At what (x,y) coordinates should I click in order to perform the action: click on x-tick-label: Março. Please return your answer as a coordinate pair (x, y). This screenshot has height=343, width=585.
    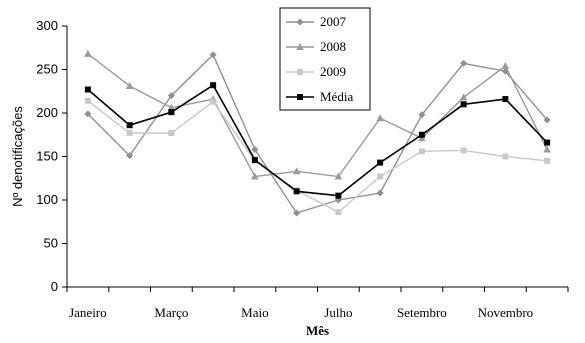
    Looking at the image, I should click on (171, 312).